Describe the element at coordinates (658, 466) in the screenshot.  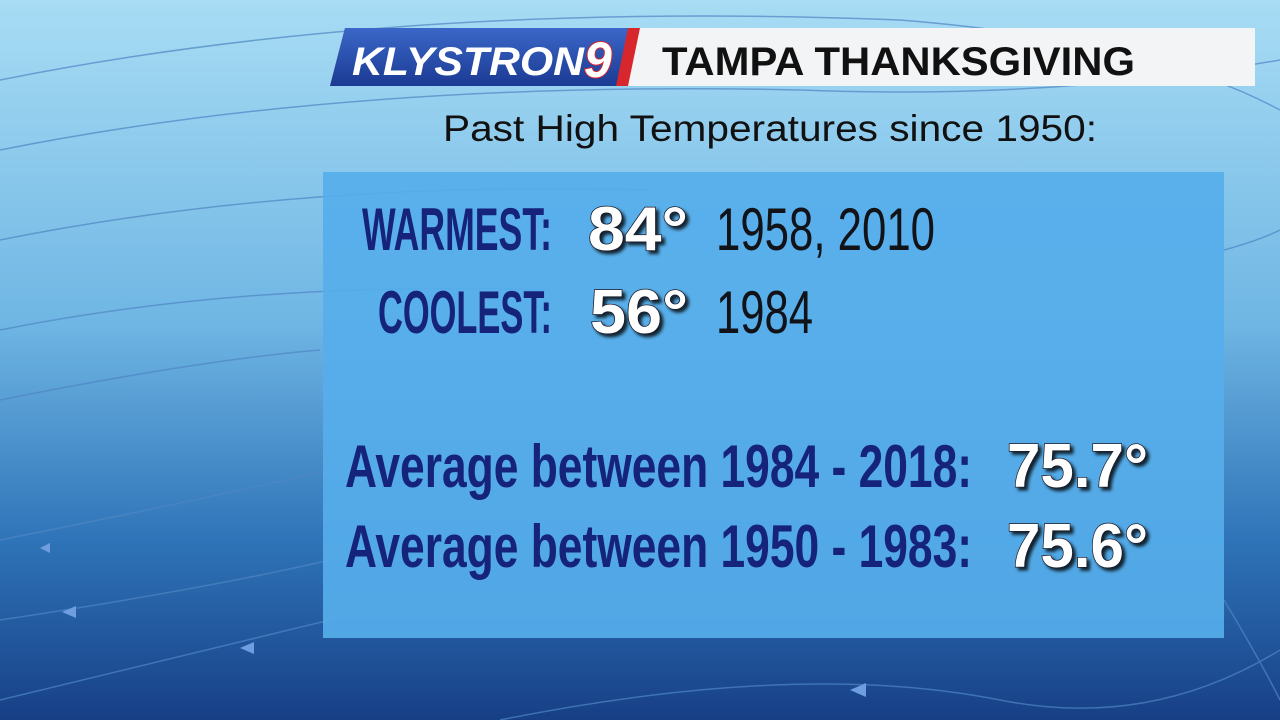
I see `average-label: Average between 1984 - 2018:` at that location.